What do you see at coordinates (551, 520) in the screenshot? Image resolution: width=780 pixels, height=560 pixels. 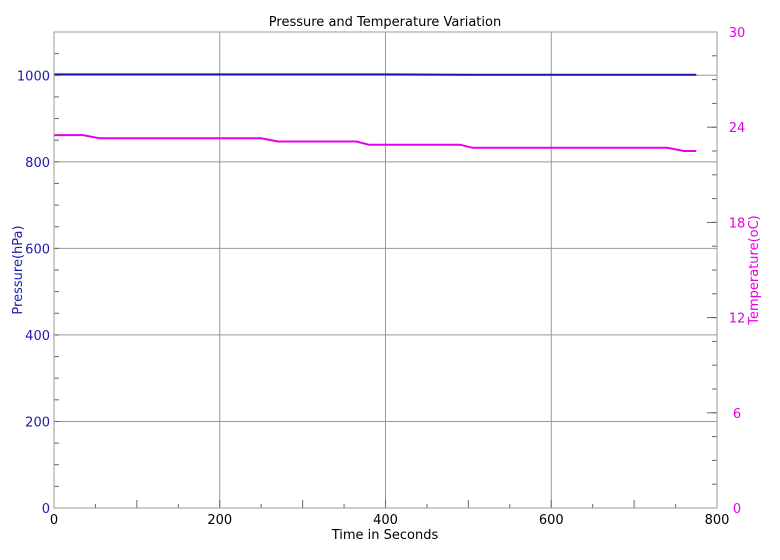 I see `x-tick-label: 600` at bounding box center [551, 520].